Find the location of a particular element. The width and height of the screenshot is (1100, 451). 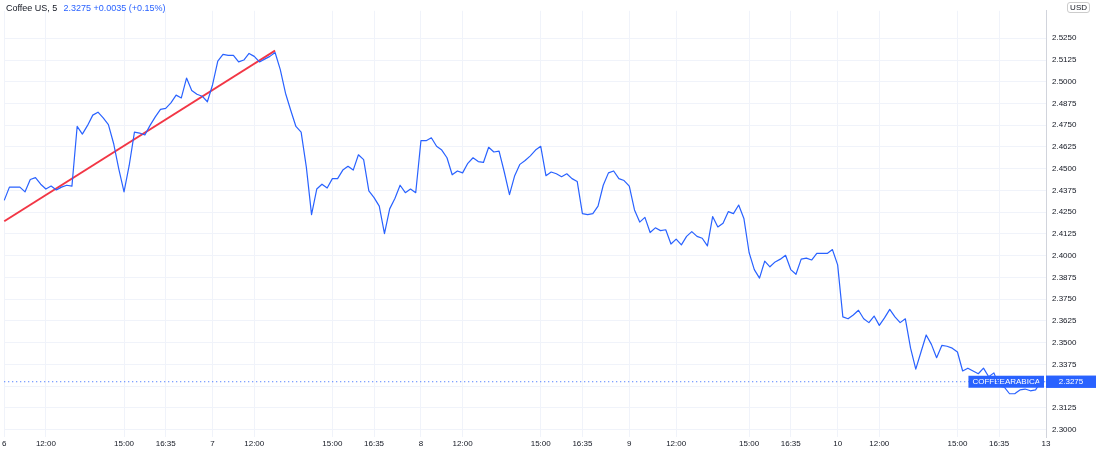

x-tick-label: 8 is located at coordinates (421, 444).